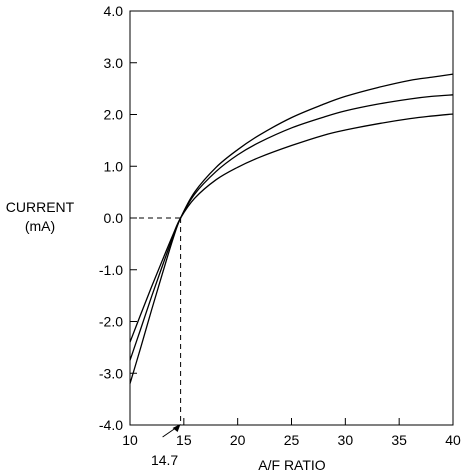 The width and height of the screenshot is (464, 475). Describe the element at coordinates (346, 440) in the screenshot. I see `x-tick-label: 30` at that location.